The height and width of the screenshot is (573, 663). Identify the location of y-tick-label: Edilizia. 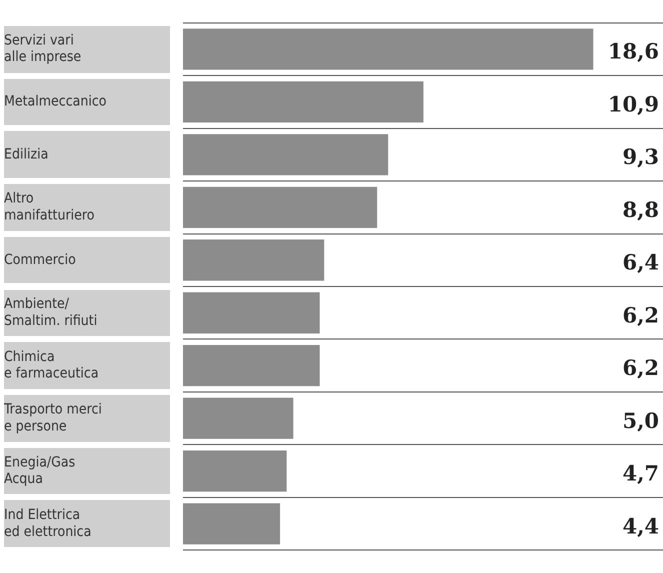
(26, 154).